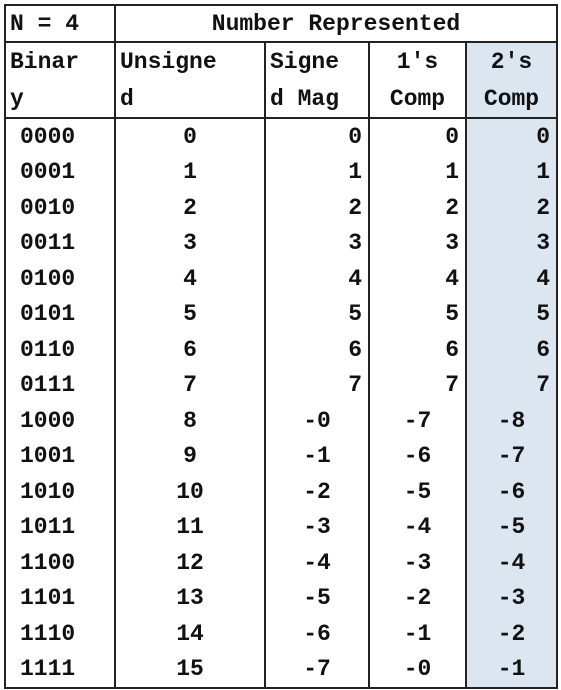  I want to click on table-row: 1000 8 -0 -7 -8, so click(281, 421).